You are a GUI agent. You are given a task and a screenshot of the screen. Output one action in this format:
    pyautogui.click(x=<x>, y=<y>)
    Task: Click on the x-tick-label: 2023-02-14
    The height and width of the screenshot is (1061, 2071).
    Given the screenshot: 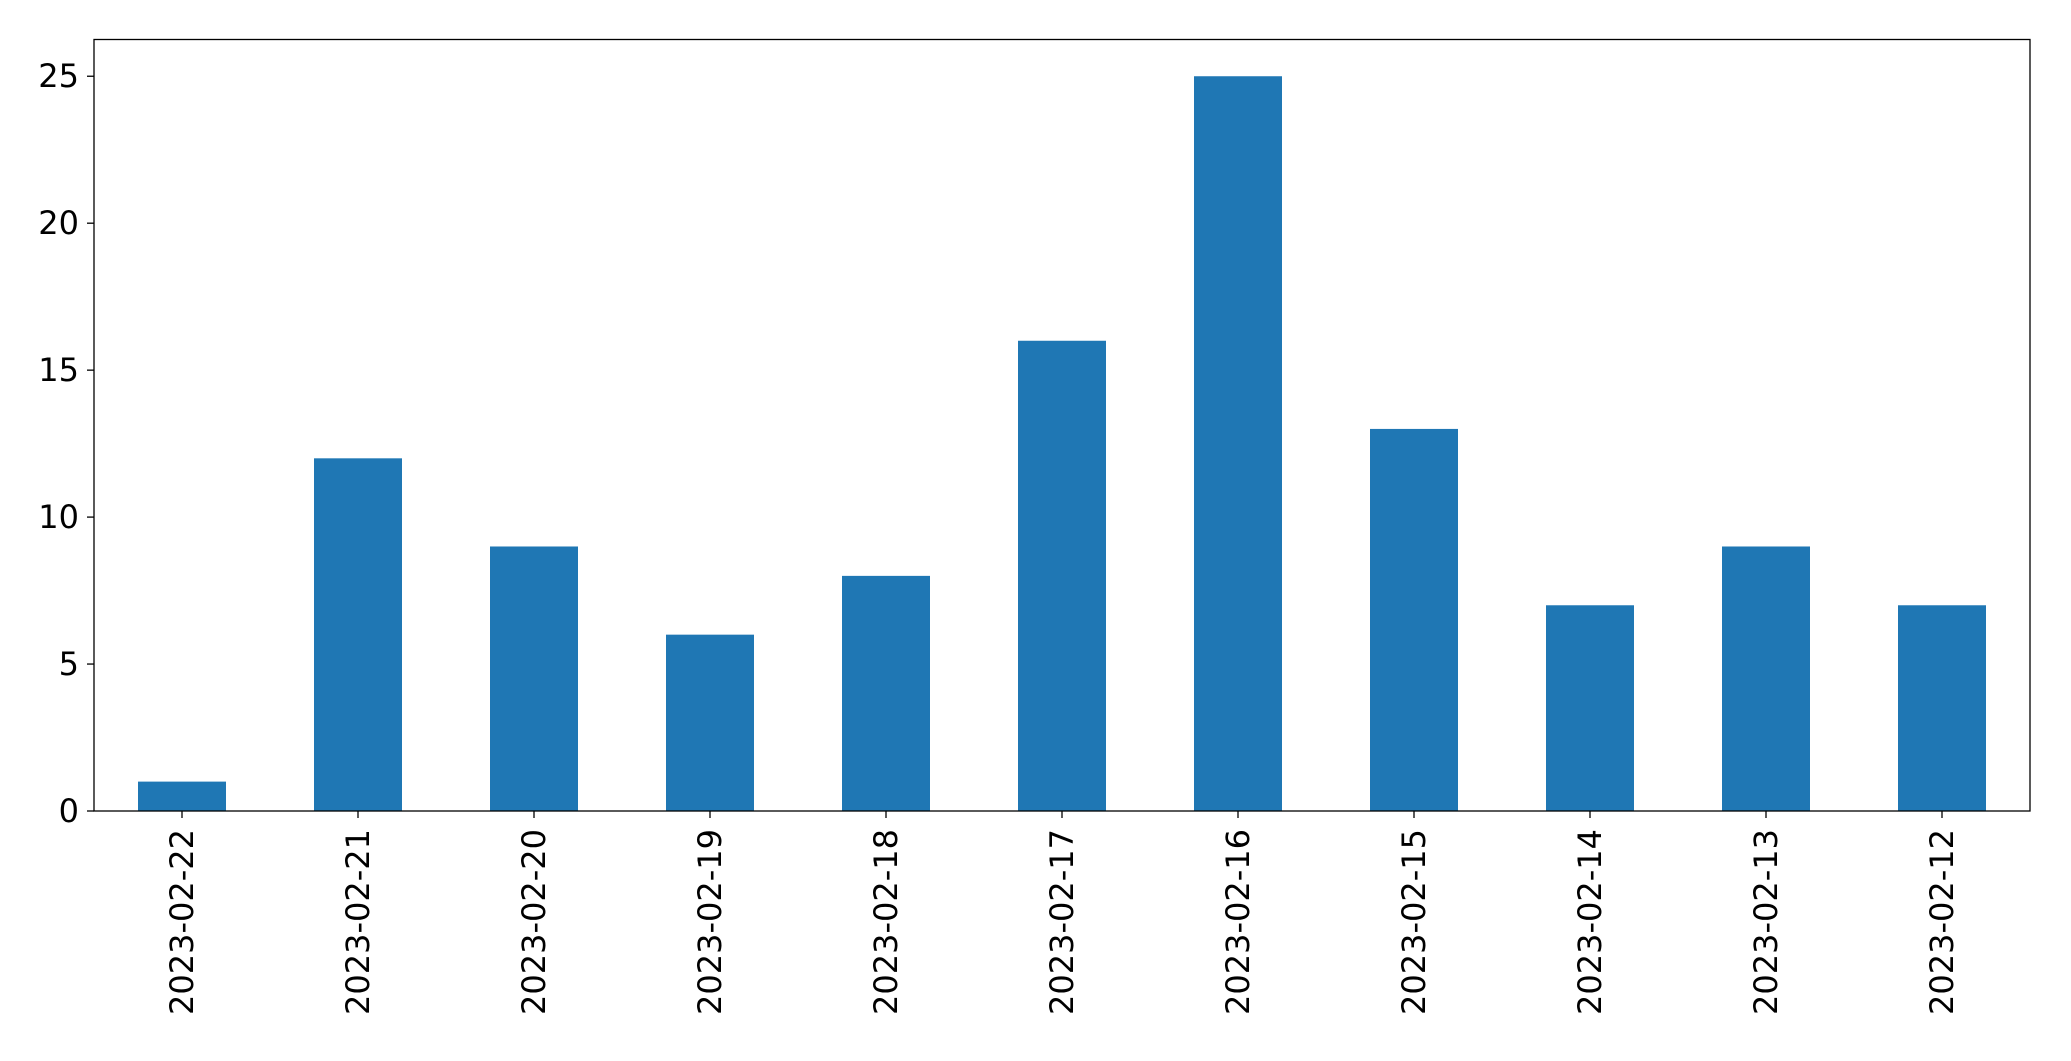 What is the action you would take?
    pyautogui.click(x=1590, y=922)
    